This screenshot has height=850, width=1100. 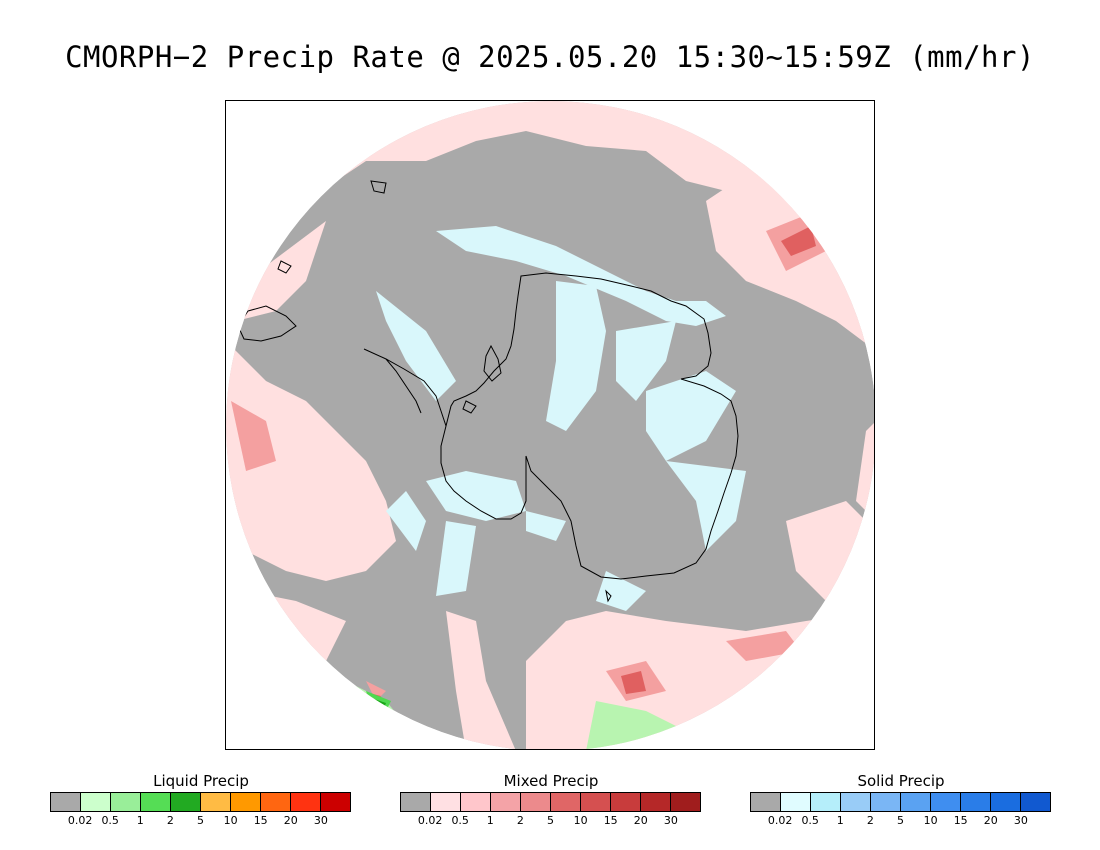 I want to click on legend-liquid: Liquid Precip 0.02 0.5 1 2 5 10 15 20 30, so click(x=201, y=799).